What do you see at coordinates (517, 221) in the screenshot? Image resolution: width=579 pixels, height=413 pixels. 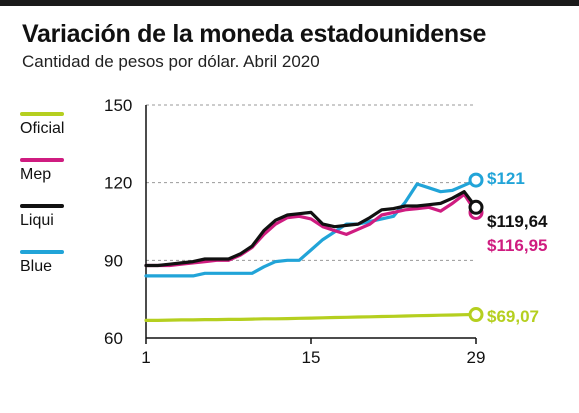 I see `end-label-liqui: $119,64` at bounding box center [517, 221].